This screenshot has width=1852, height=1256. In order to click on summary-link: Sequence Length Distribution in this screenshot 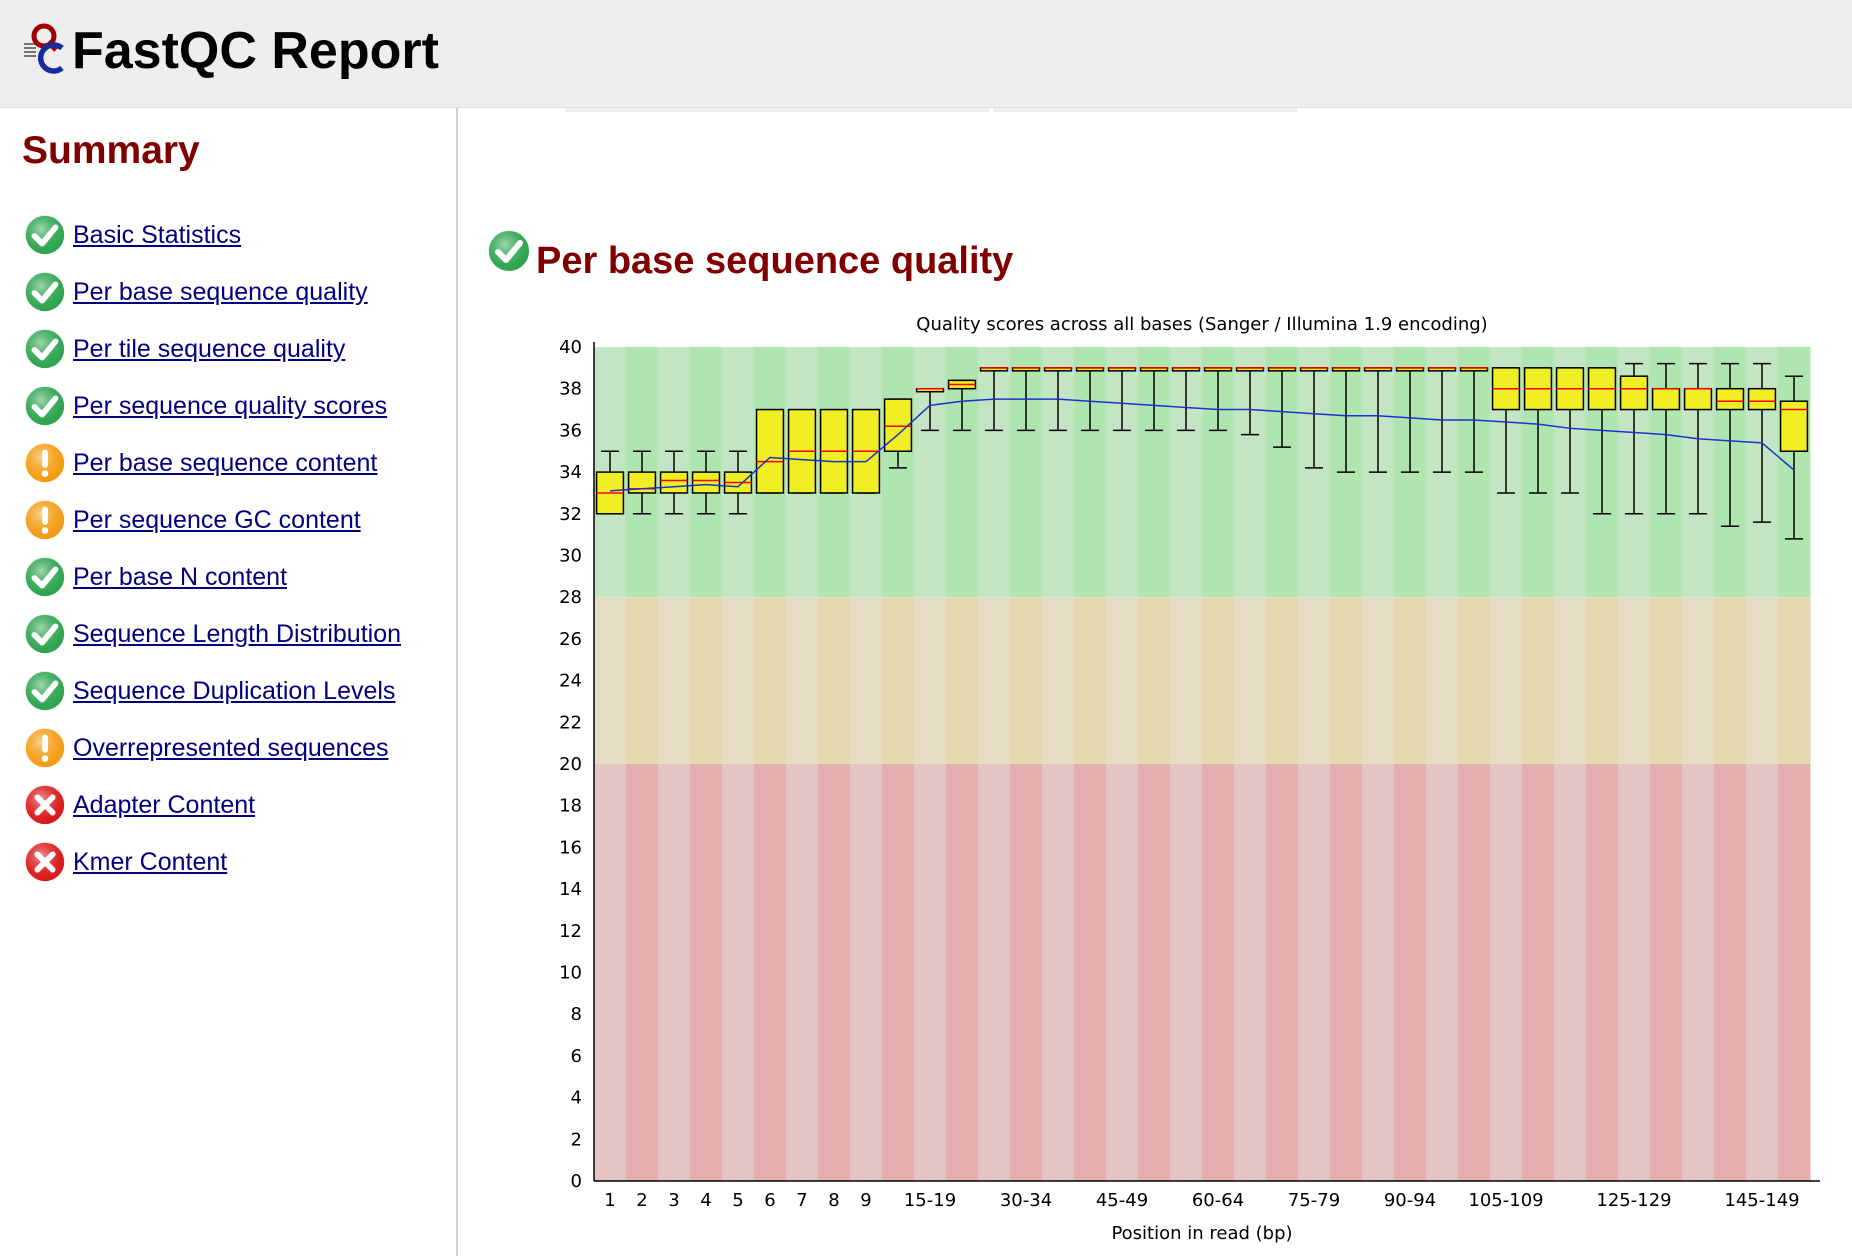, I will do `click(237, 634)`.